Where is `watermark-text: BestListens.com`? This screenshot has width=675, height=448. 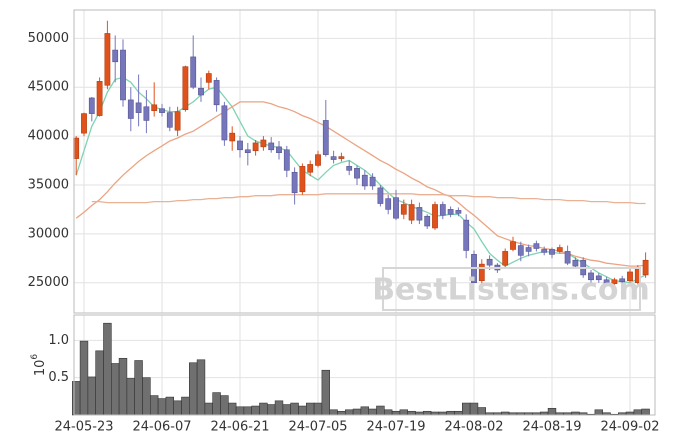
watermark-text: BestListens.com is located at coordinates (511, 290).